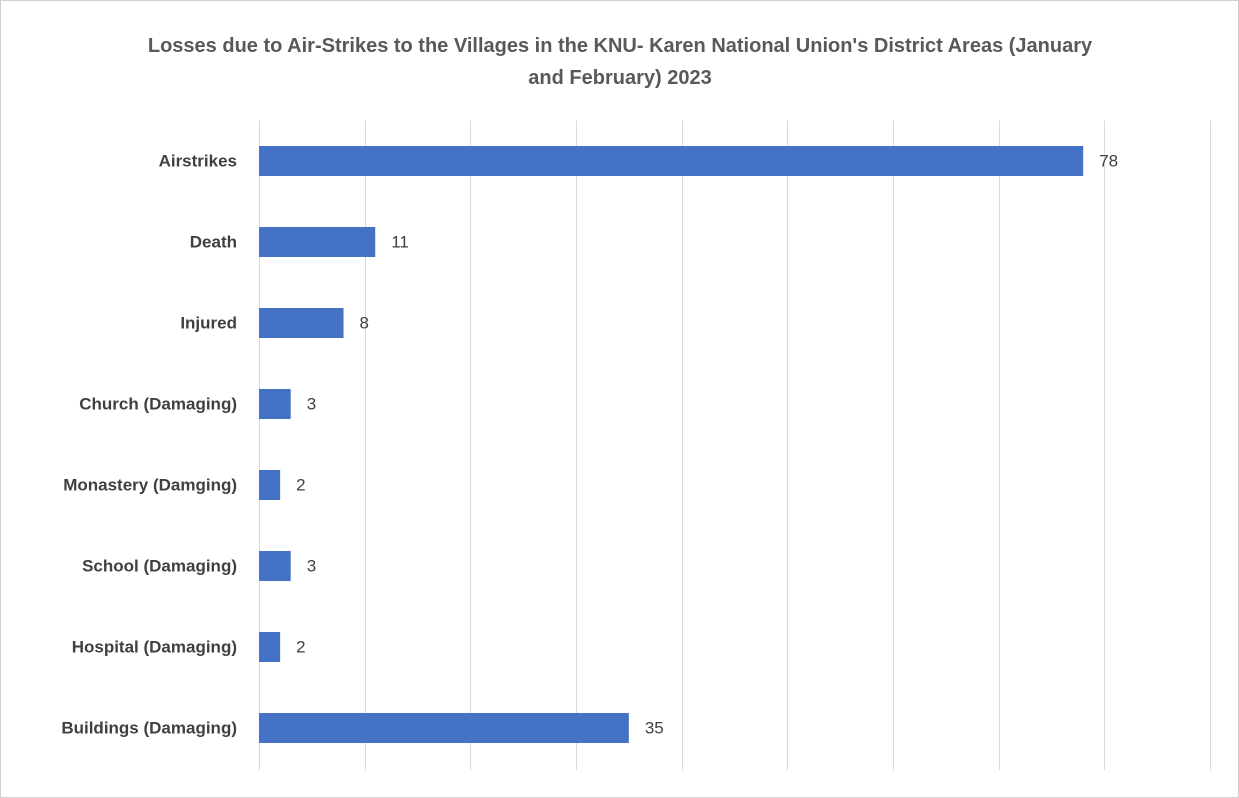 This screenshot has width=1239, height=798. Describe the element at coordinates (364, 322) in the screenshot. I see `data-label: 8` at that location.